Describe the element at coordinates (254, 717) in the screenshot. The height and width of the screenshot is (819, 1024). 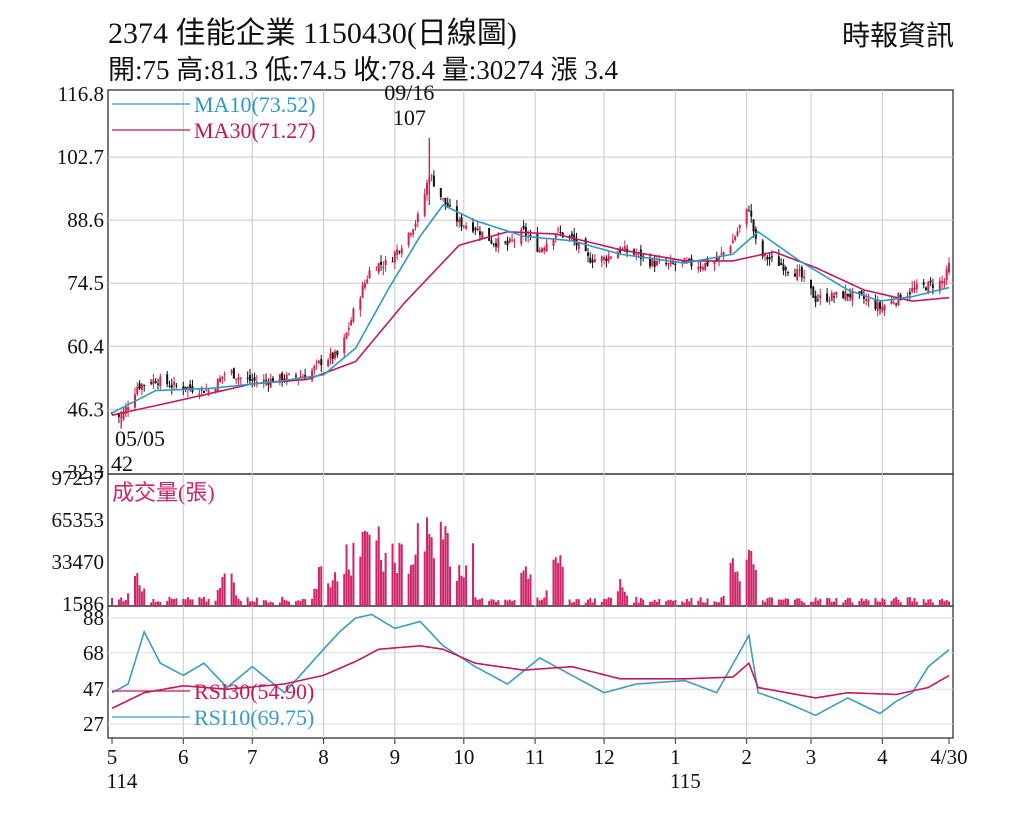
I see `rsi-legend-label: RSI10(69.75)` at that location.